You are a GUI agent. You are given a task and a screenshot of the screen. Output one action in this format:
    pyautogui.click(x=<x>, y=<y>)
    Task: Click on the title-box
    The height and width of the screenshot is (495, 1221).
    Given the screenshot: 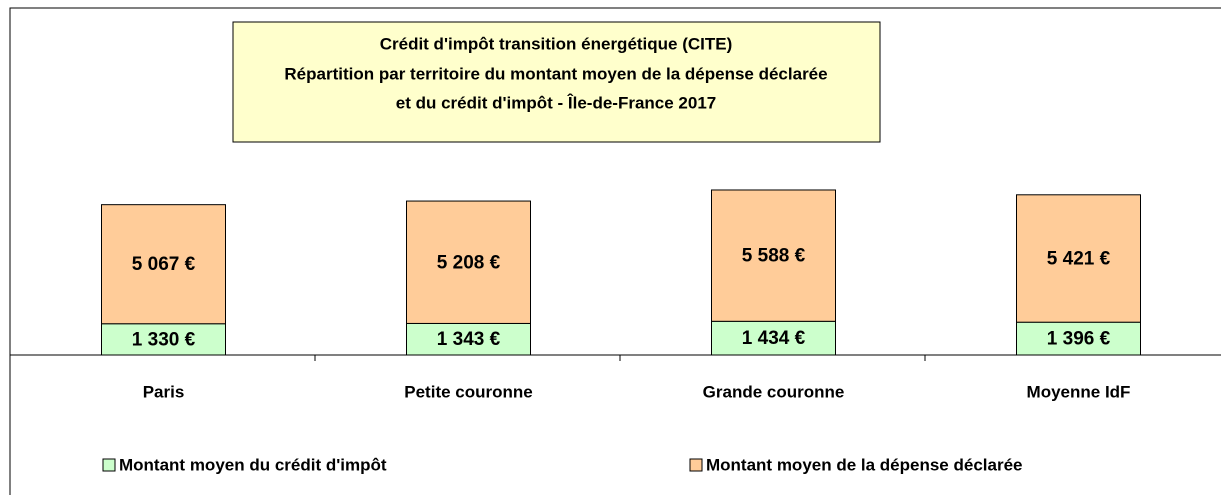 What is the action you would take?
    pyautogui.click(x=556, y=82)
    